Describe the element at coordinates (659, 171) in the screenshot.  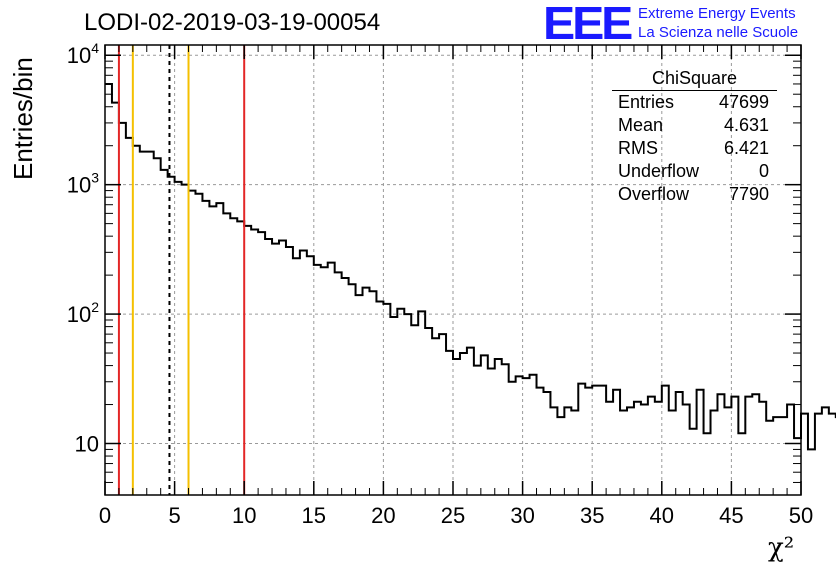
I see `stats-label: Underflow` at that location.